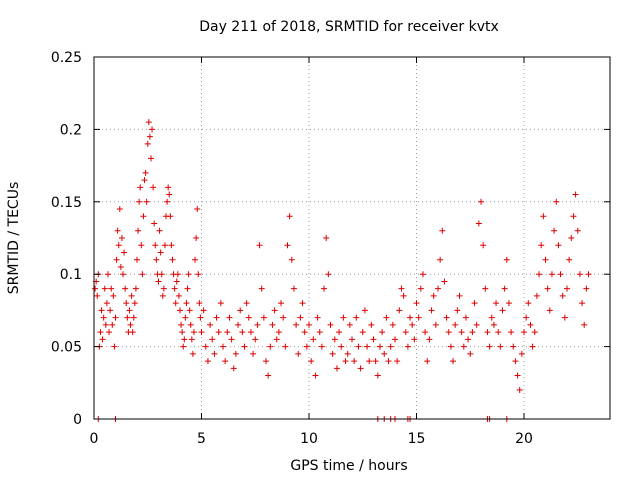 The height and width of the screenshot is (480, 640). I want to click on x-tick-label: 20, so click(524, 439).